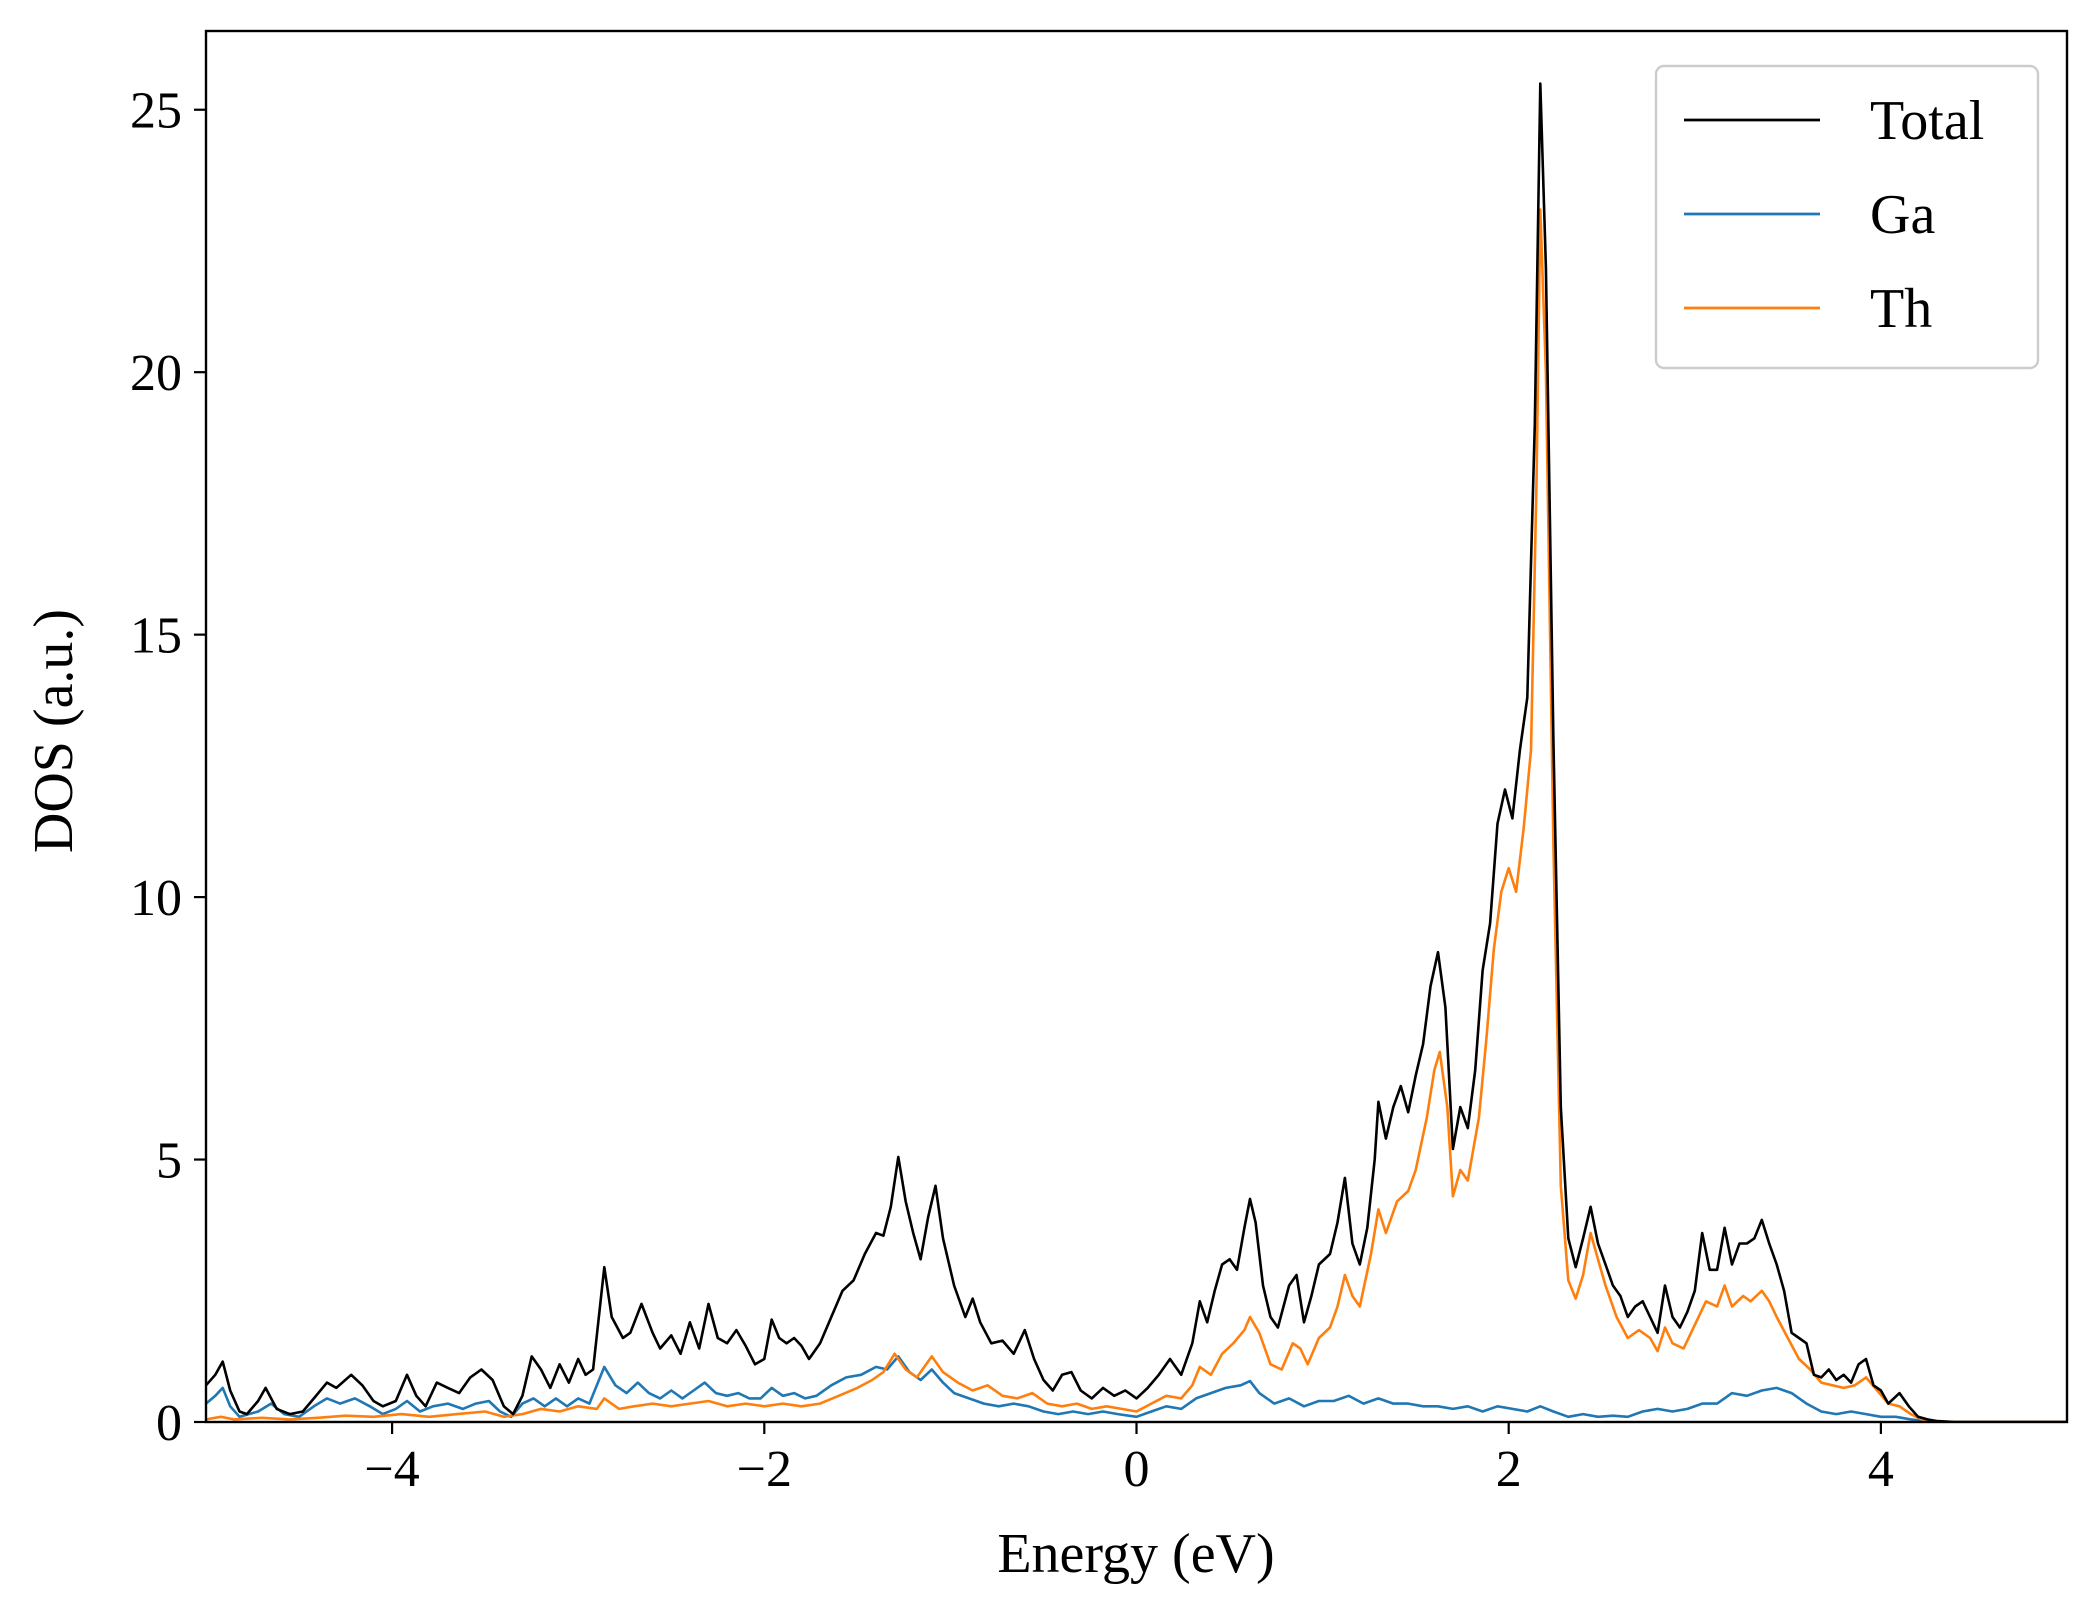  Describe the element at coordinates (169, 1161) in the screenshot. I see `y-tick-label: 5` at that location.